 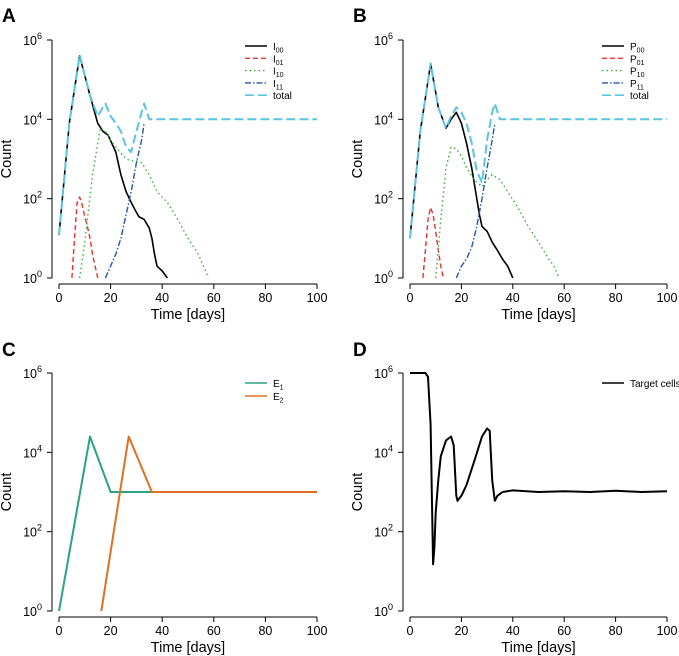 I want to click on legend-label: P11, so click(x=637, y=85).